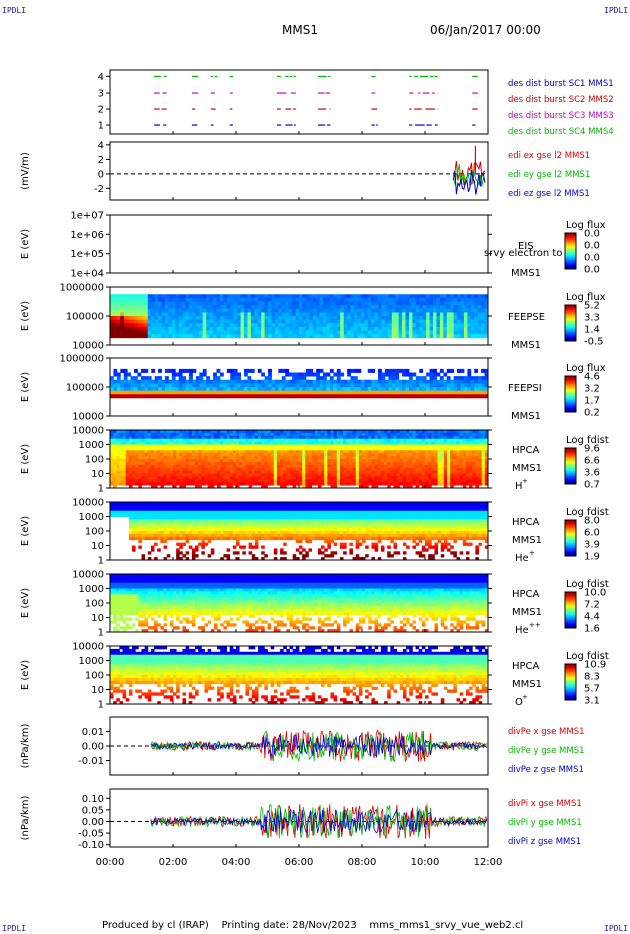  Describe the element at coordinates (94, 460) in the screenshot. I see `hpca_h-ytick-label: 100` at that location.